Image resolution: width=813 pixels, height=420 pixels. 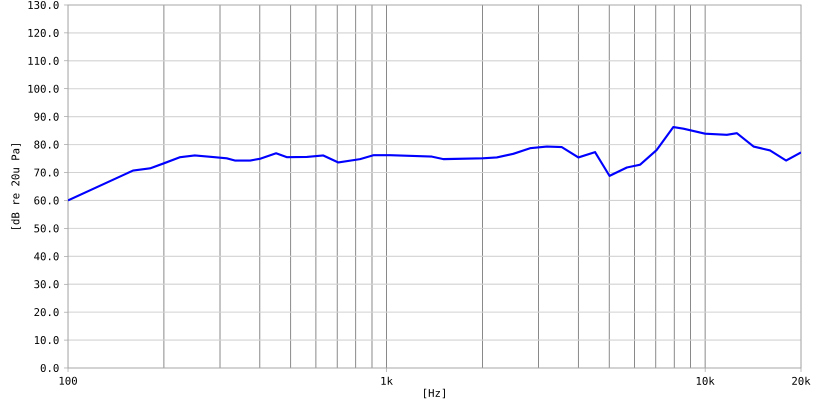 What do you see at coordinates (49, 368) in the screenshot?
I see `y-tick-label: 0.0` at bounding box center [49, 368].